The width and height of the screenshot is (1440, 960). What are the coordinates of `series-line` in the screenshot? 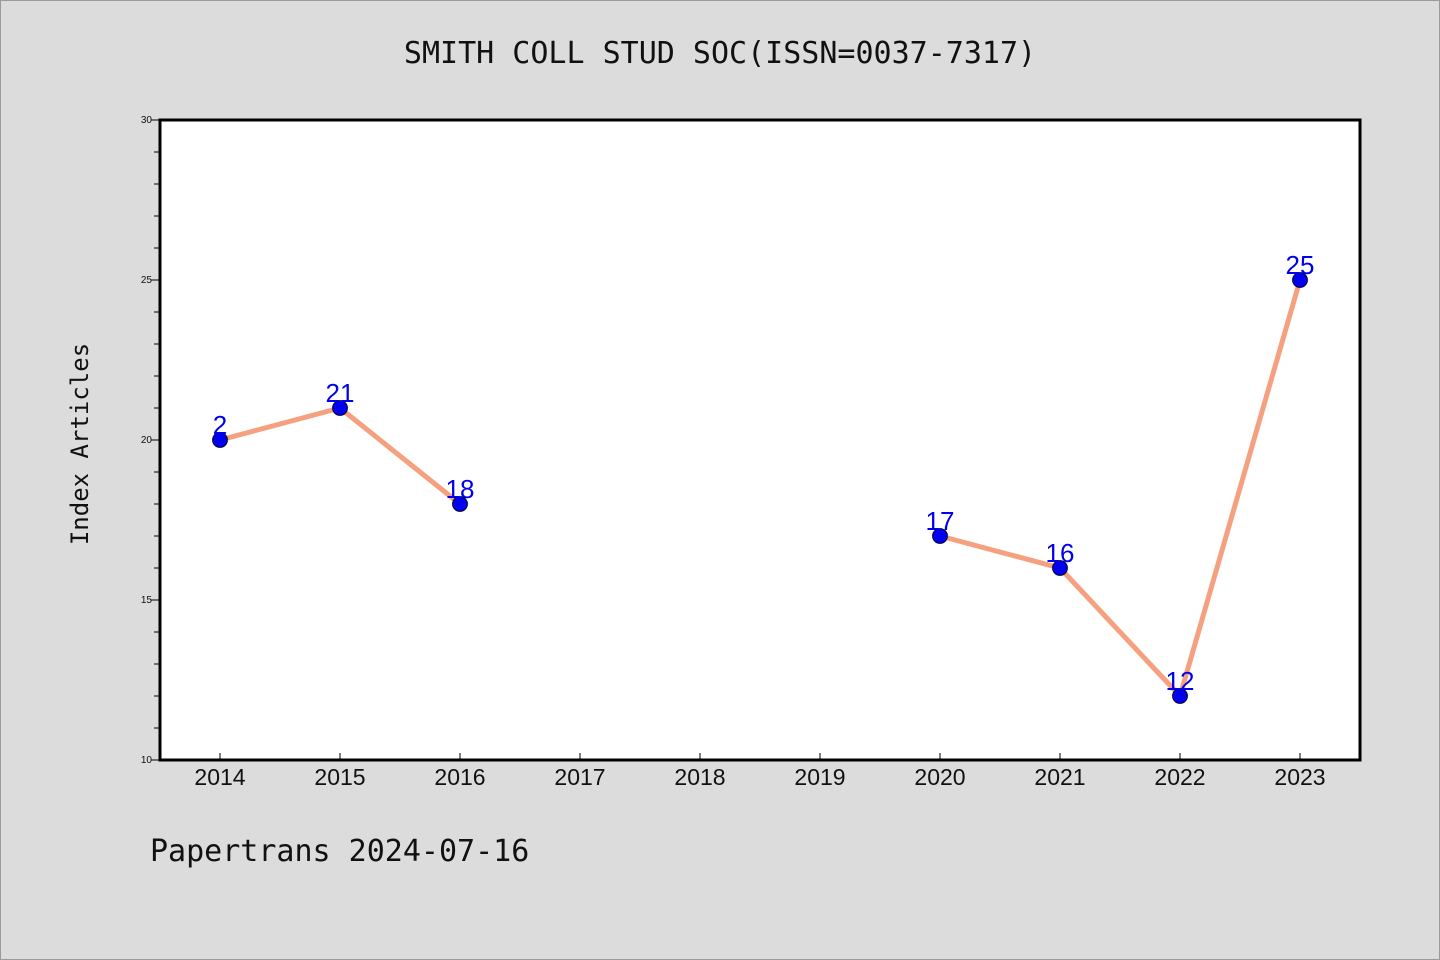 It's located at (1120, 488).